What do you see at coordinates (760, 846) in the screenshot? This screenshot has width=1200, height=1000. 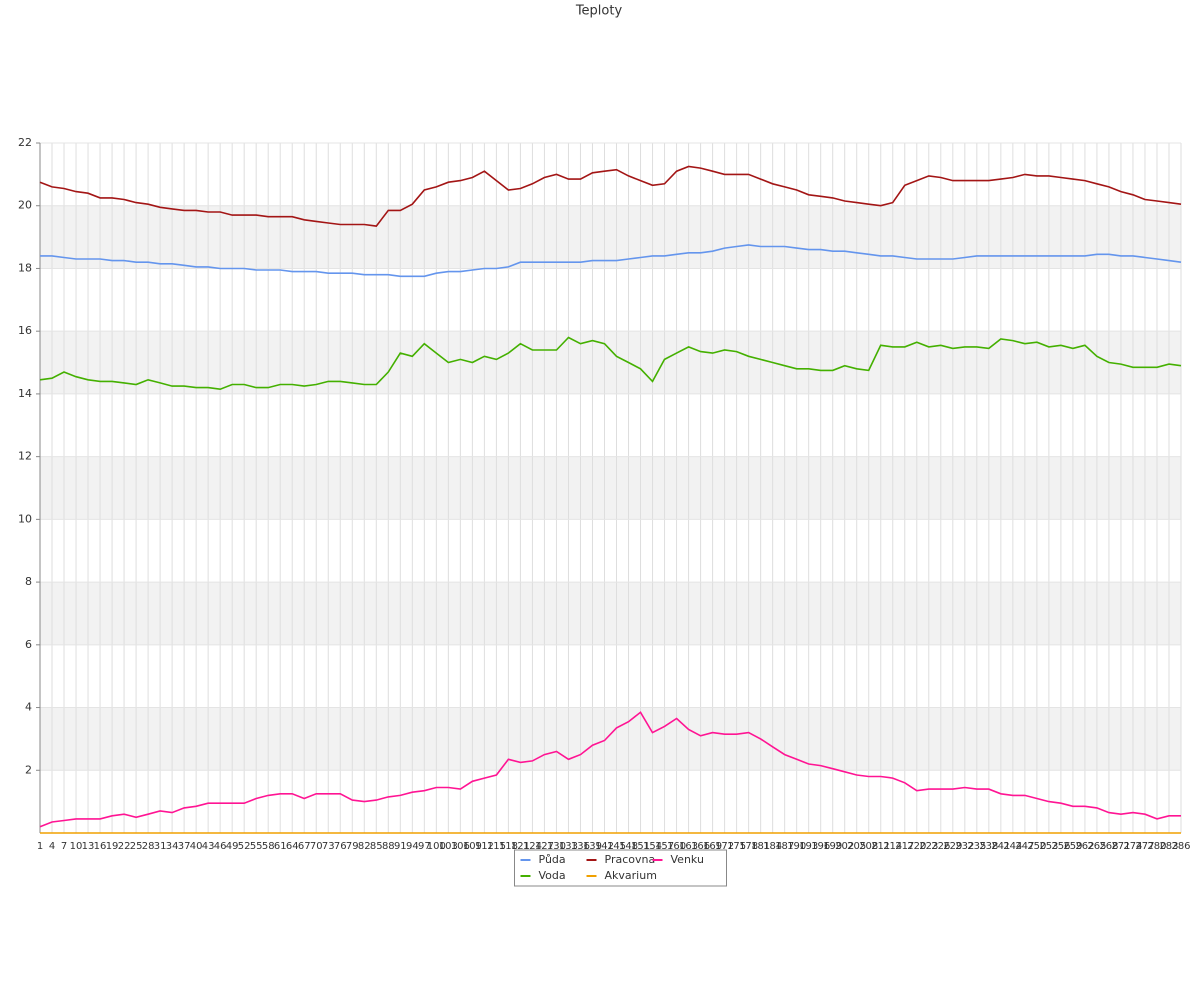 I see `x-tick-label: 181` at bounding box center [760, 846].